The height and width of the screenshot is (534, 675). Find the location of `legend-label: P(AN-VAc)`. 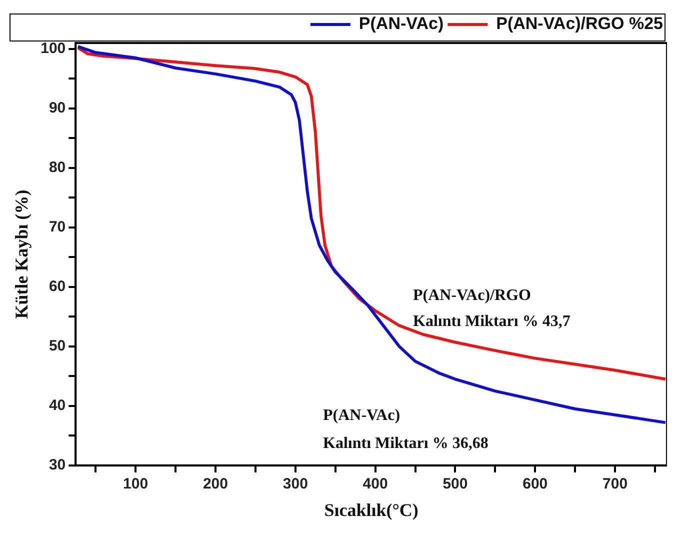

legend-label: P(AN-VAc) is located at coordinates (401, 24).